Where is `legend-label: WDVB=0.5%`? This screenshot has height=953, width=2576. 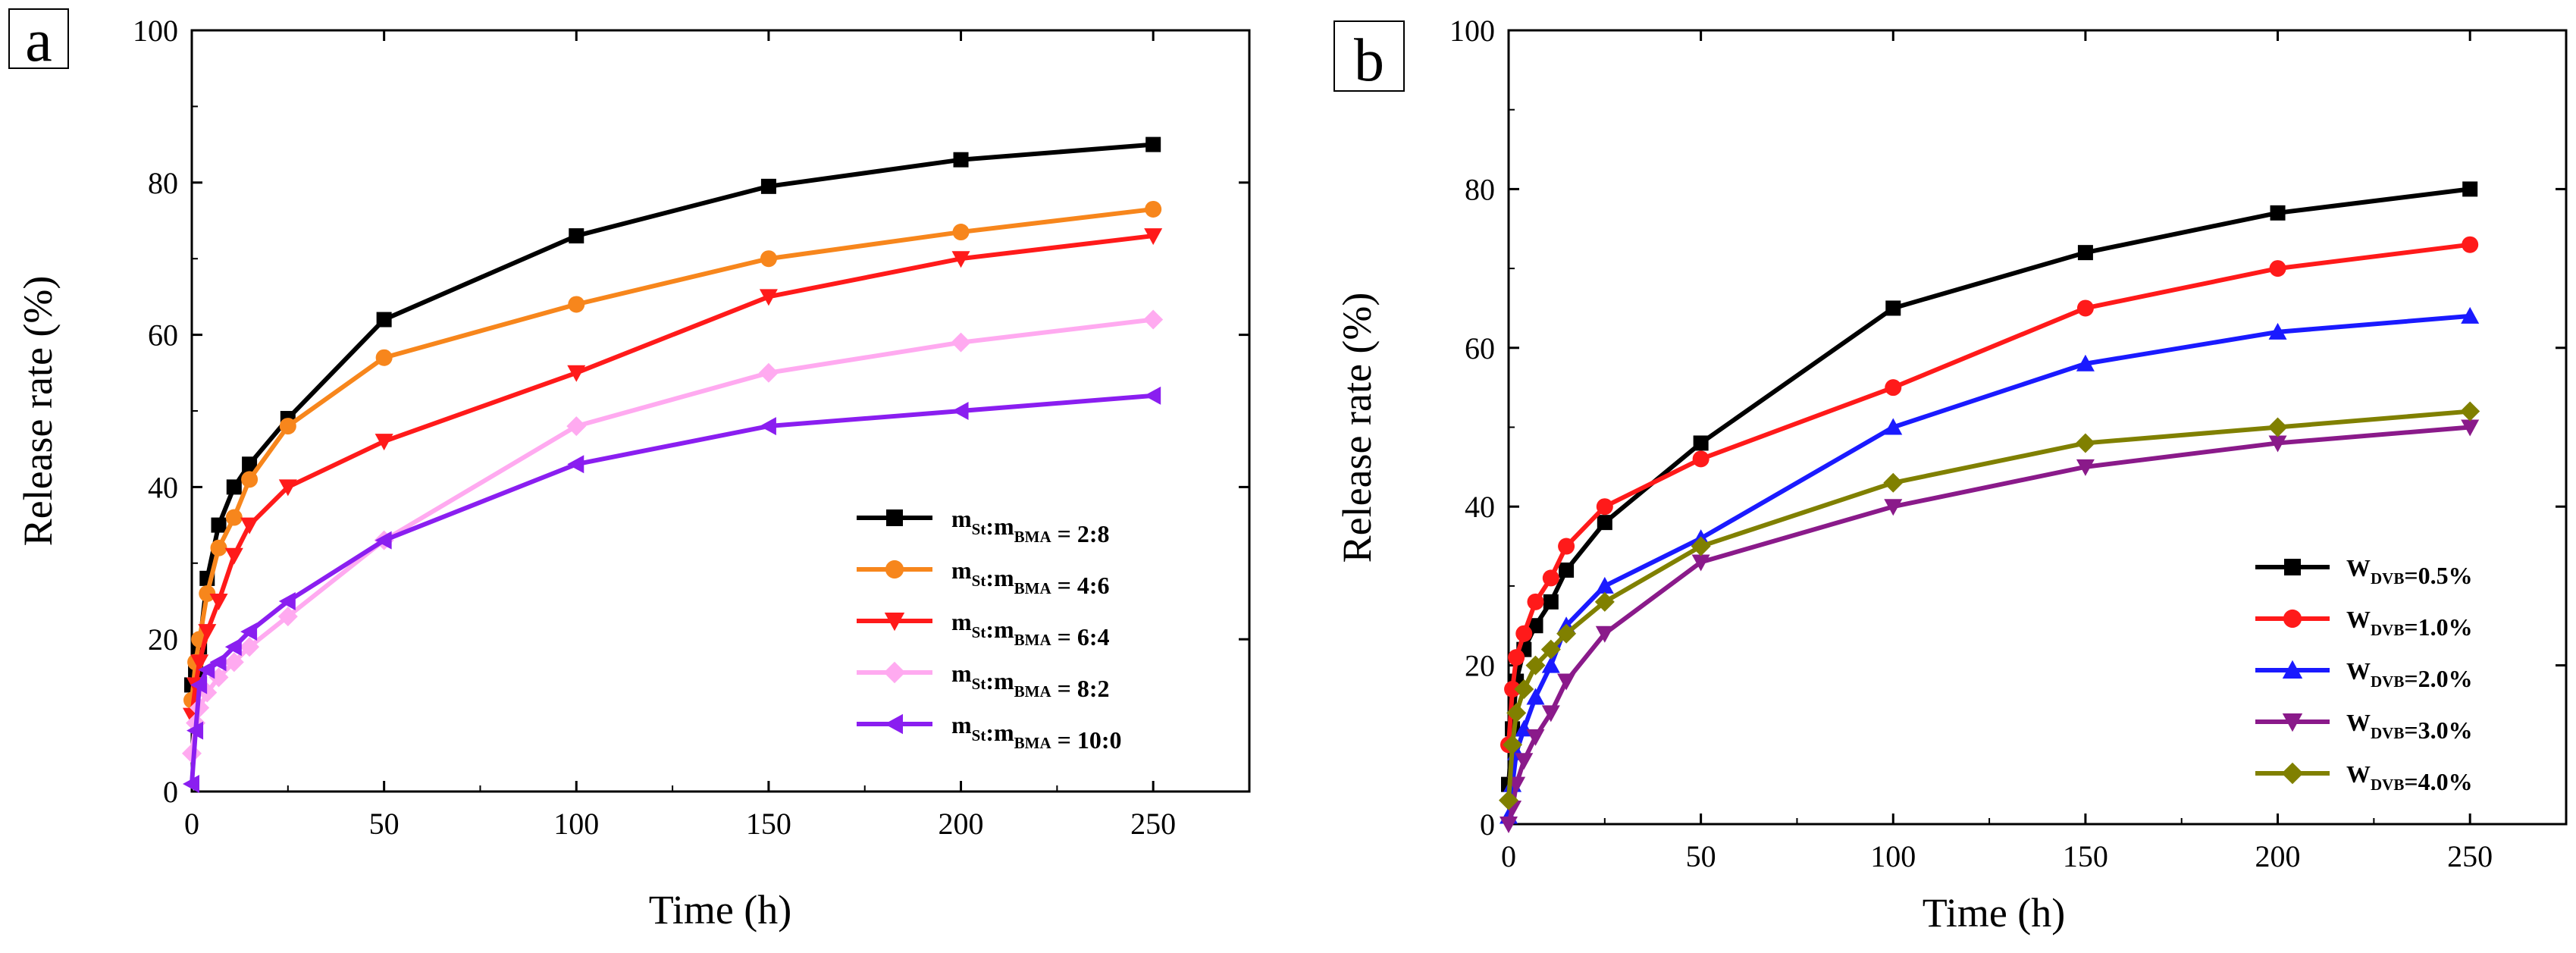 legend-label: WDVB=0.5% is located at coordinates (2409, 571).